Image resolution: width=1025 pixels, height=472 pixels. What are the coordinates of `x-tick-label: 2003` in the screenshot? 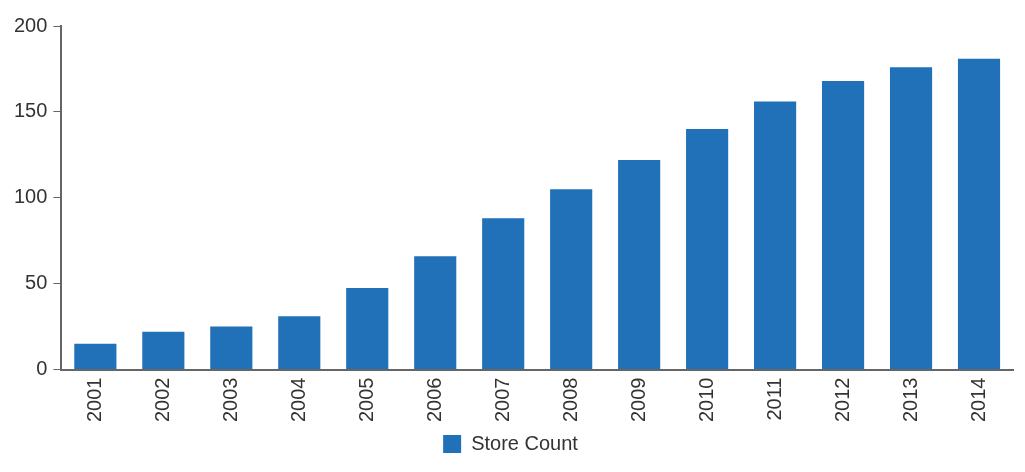 It's located at (229, 400).